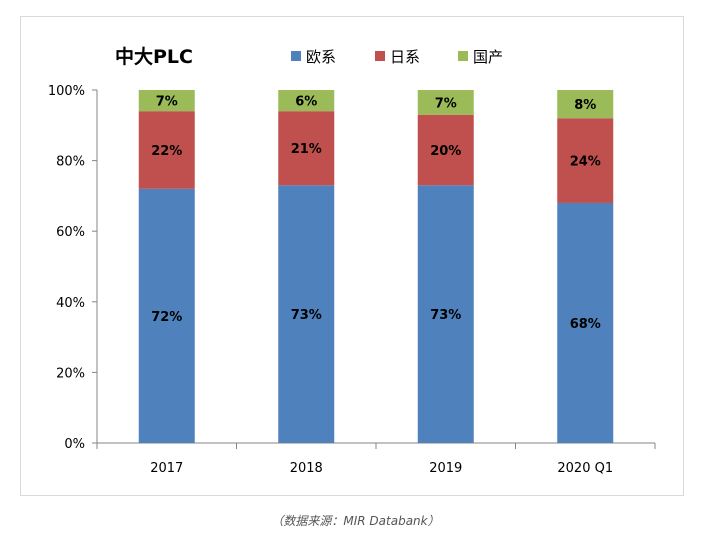  Describe the element at coordinates (70, 373) in the screenshot. I see `y-tick-label: 20%` at that location.